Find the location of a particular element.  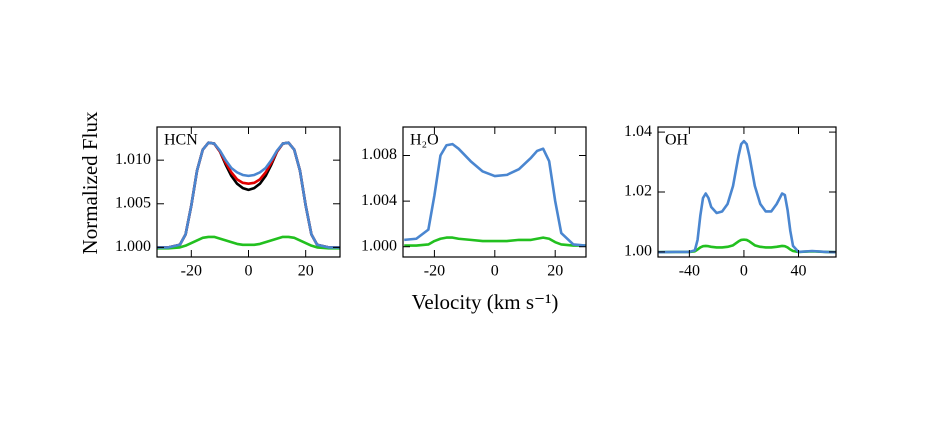

panel-label: OH is located at coordinates (677, 140).